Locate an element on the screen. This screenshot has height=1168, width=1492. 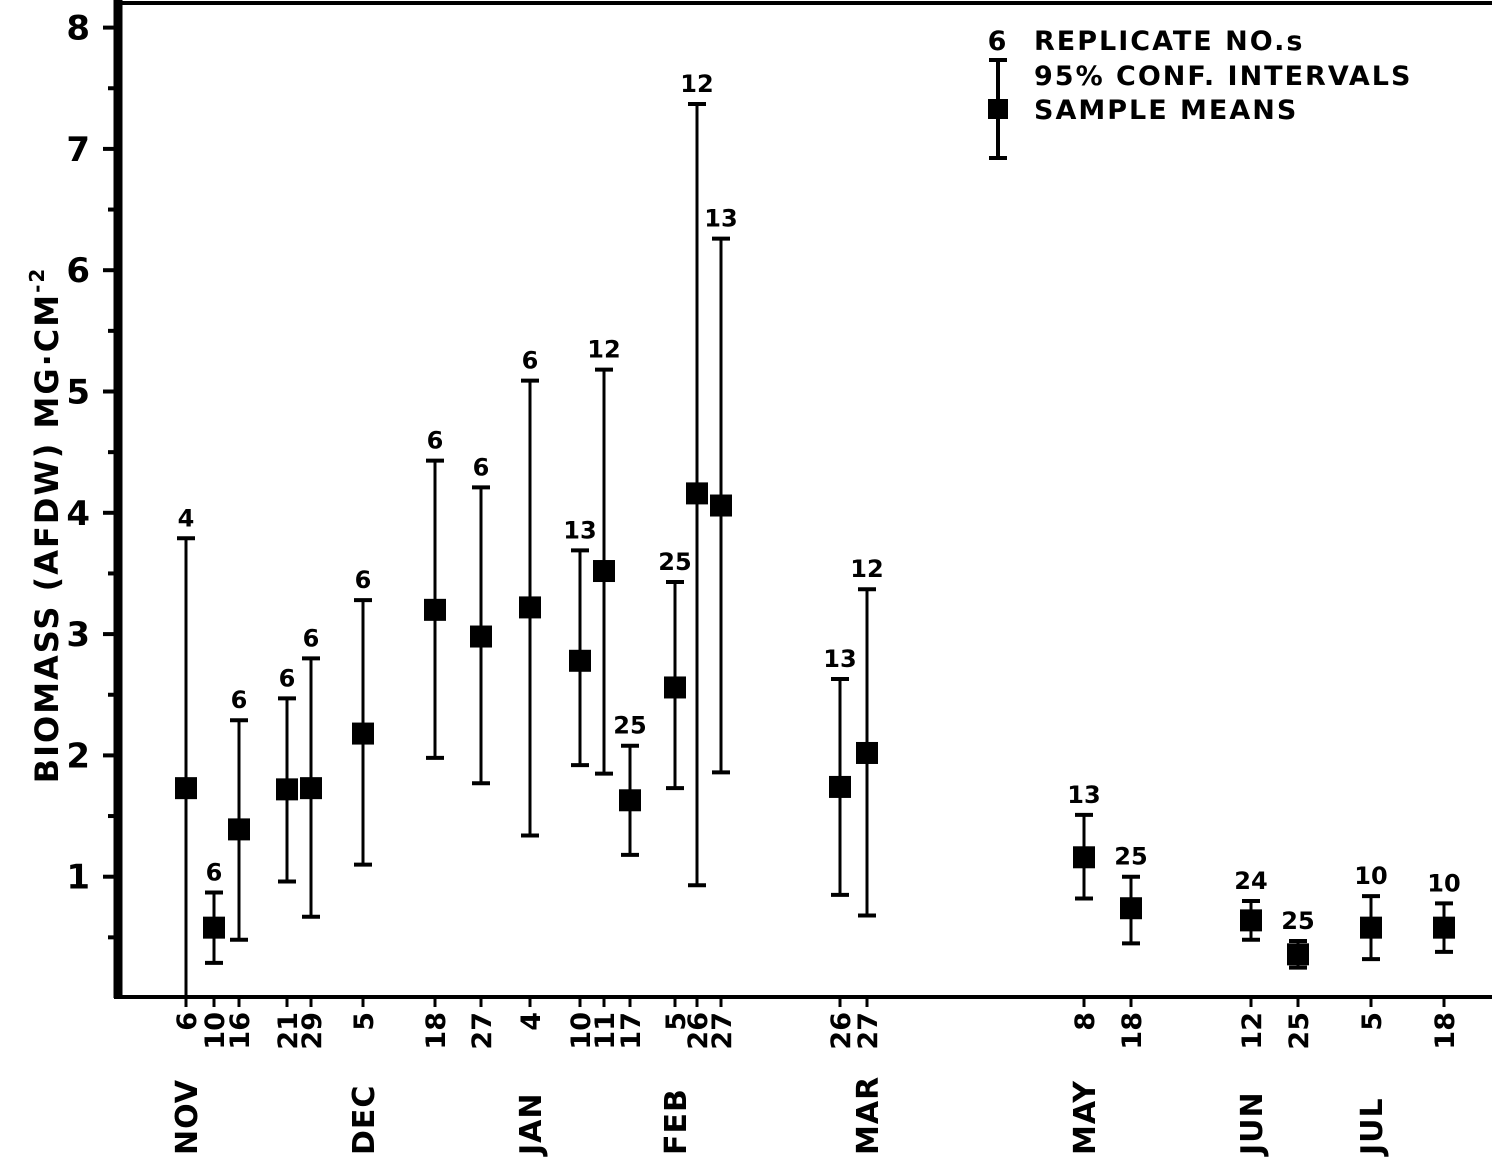
y-tick-label: 8 is located at coordinates (78, 29).